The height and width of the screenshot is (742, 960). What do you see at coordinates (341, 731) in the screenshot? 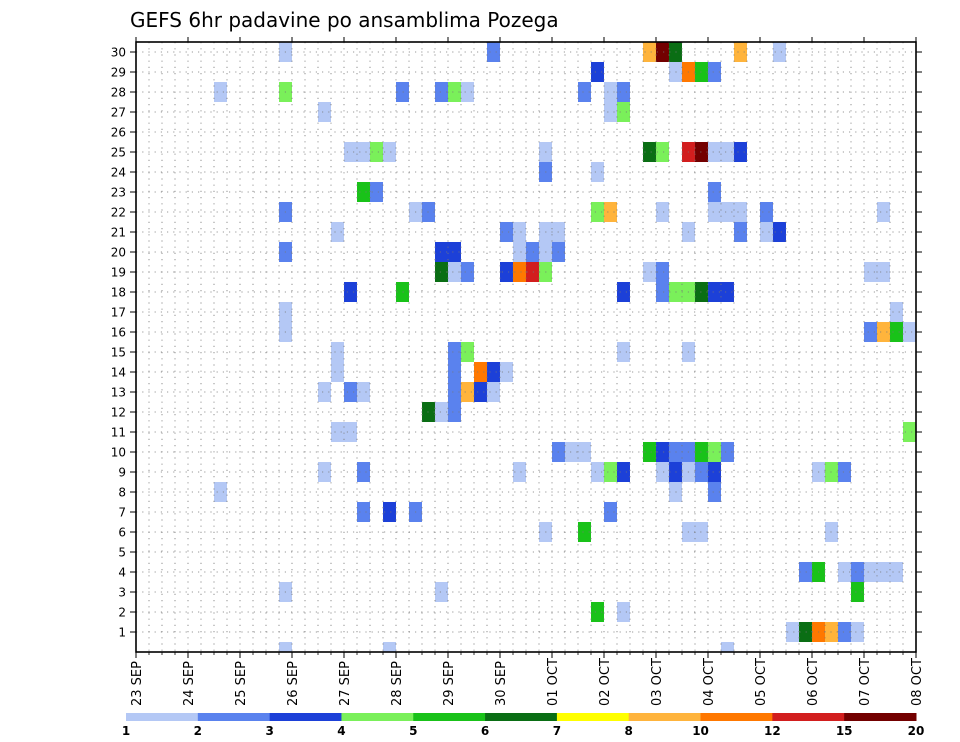
I see `colorbar-label: 4` at bounding box center [341, 731].